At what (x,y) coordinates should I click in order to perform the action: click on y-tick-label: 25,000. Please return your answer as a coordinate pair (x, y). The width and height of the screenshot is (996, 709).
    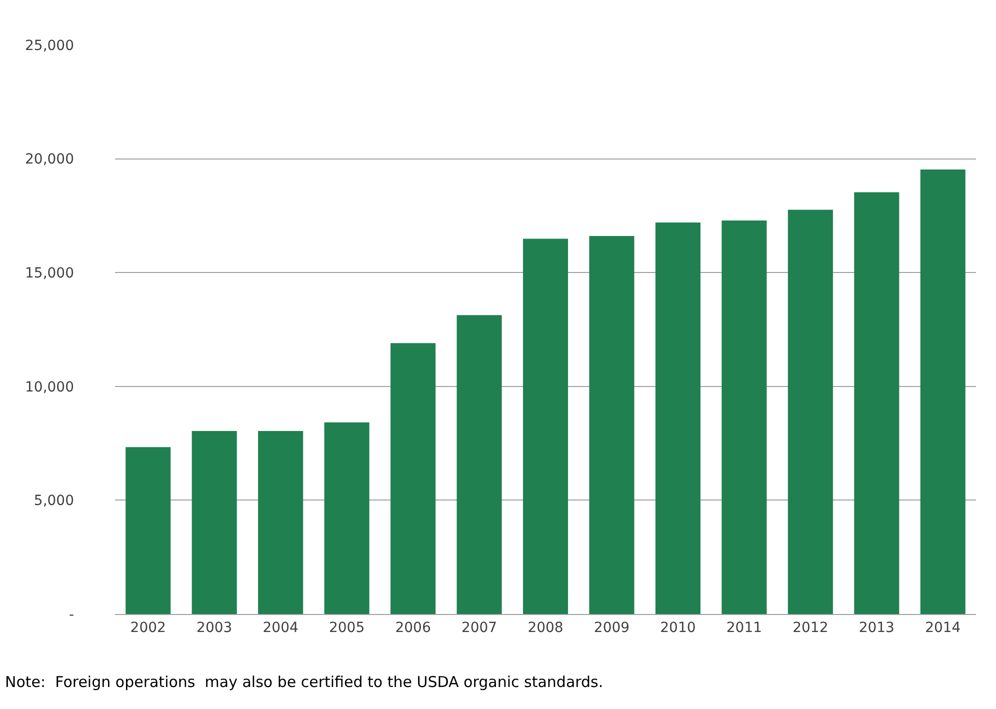
    Looking at the image, I should click on (49, 46).